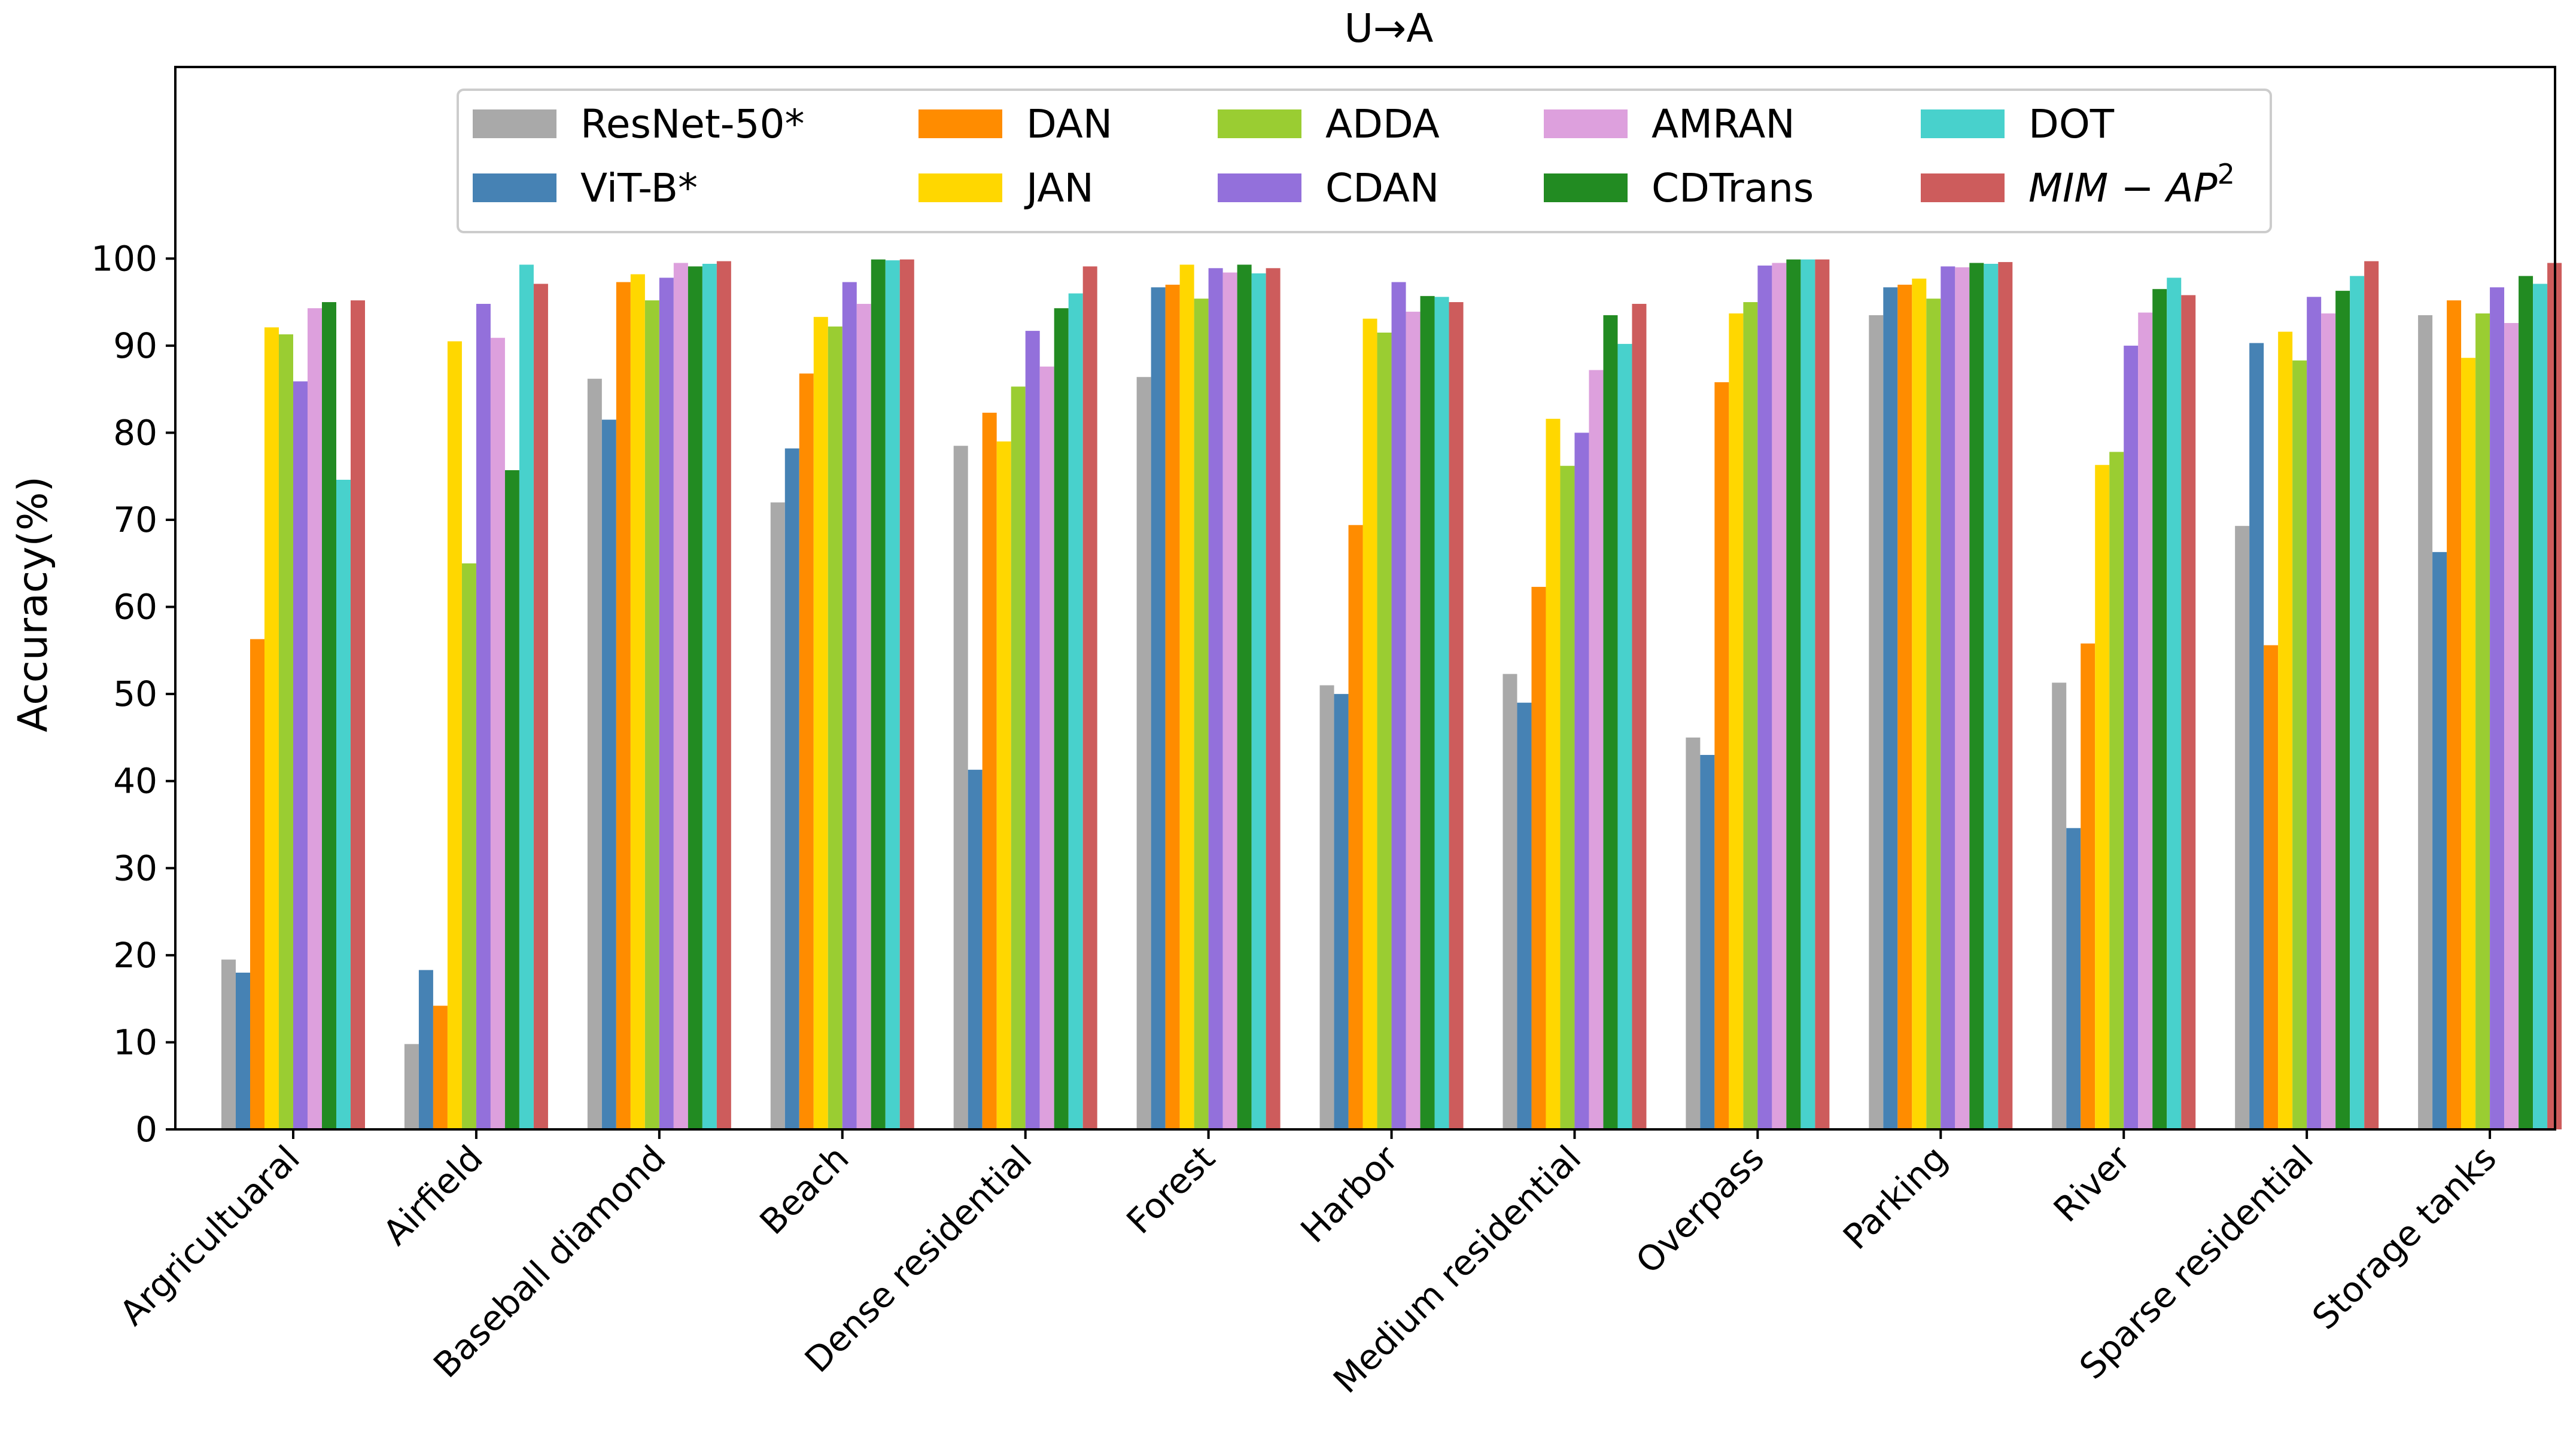 The width and height of the screenshot is (2570, 1456). What do you see at coordinates (1877, 722) in the screenshot?
I see `bar-resnet-50--9` at bounding box center [1877, 722].